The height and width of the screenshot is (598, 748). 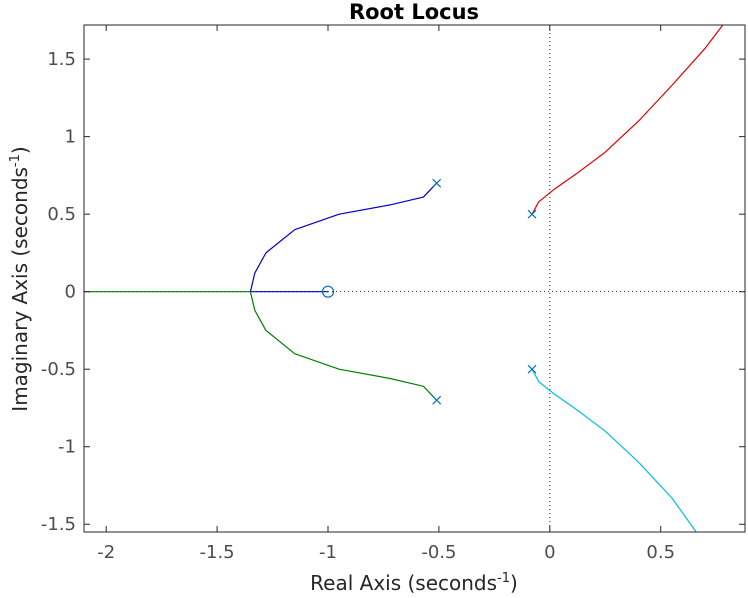 I want to click on x-tick-label: -2, so click(x=106, y=552).